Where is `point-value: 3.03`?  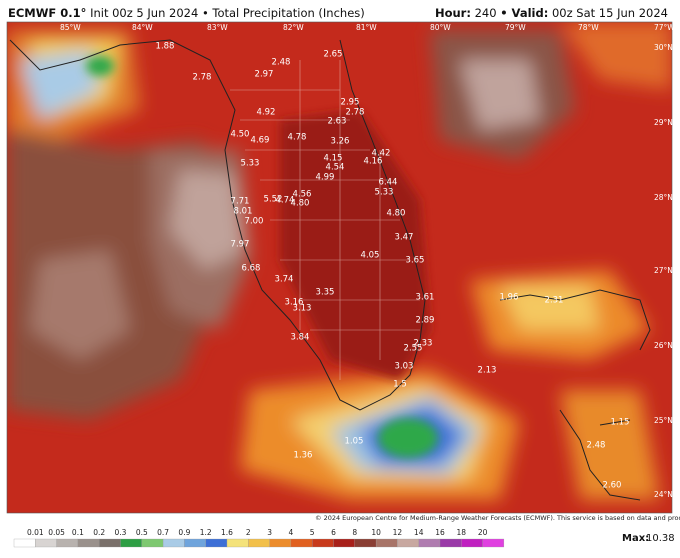 point-value: 3.03 is located at coordinates (404, 367).